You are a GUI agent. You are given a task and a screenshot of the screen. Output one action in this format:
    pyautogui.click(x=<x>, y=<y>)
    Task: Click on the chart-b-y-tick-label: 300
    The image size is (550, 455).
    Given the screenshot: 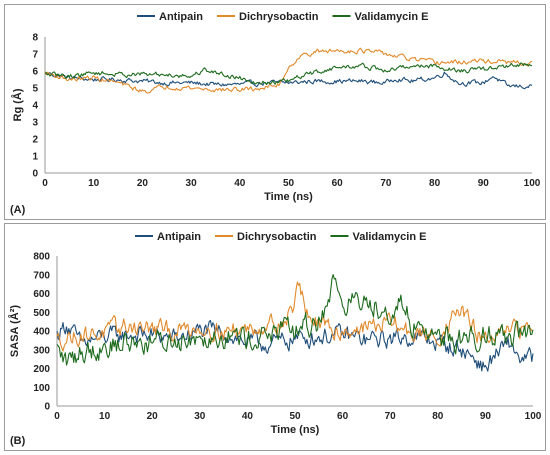 What is the action you would take?
    pyautogui.click(x=41, y=350)
    